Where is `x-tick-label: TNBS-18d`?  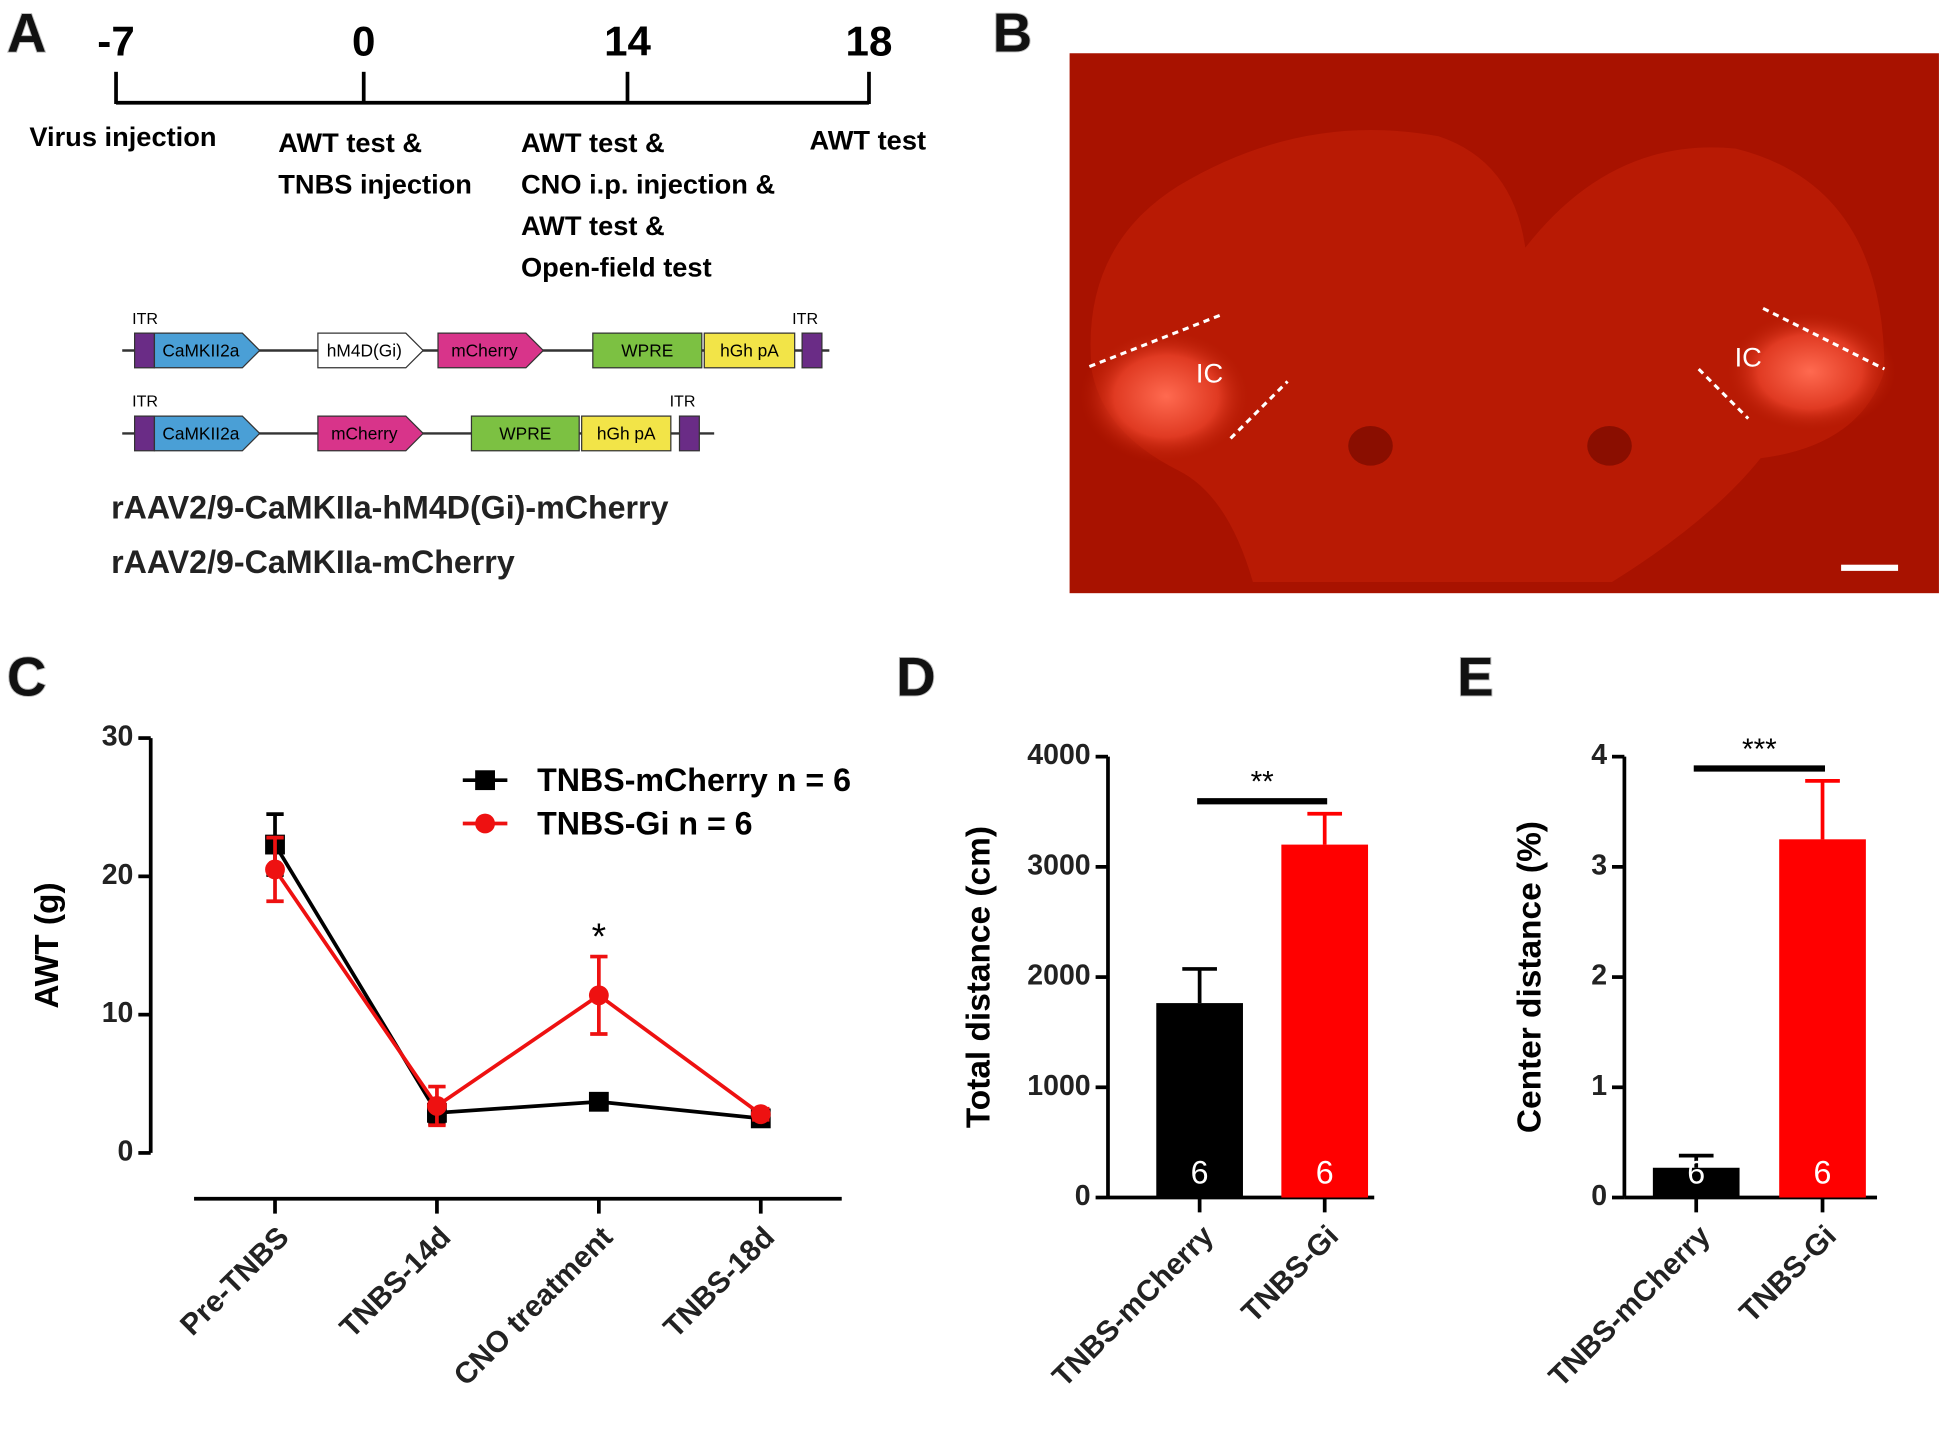 x-tick-label: TNBS-18d is located at coordinates (719, 1283).